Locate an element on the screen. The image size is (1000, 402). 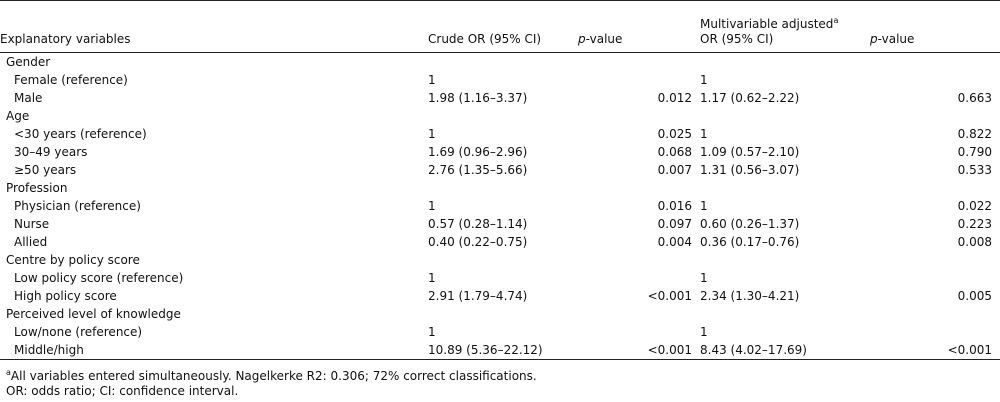
cell-variable: <30 years (reference) is located at coordinates (80, 134).